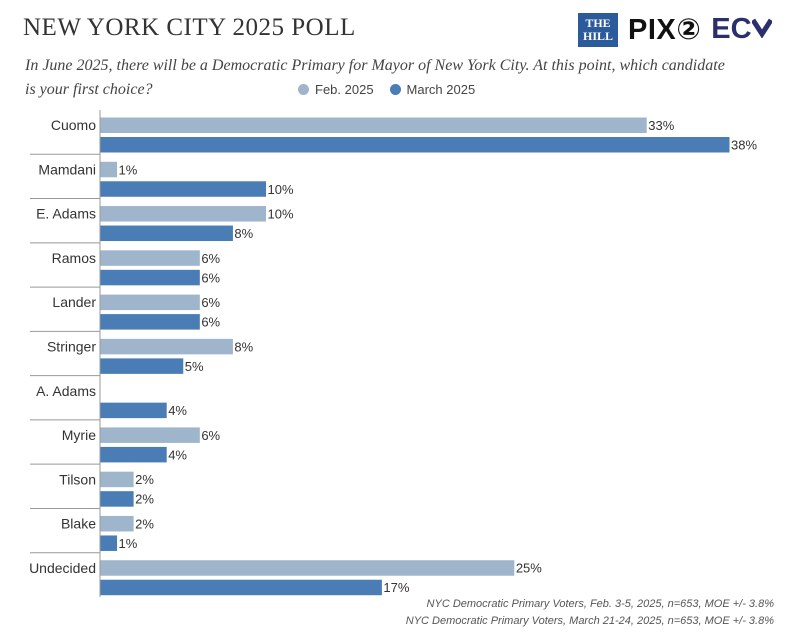  What do you see at coordinates (386, 89) in the screenshot?
I see `chart-legend: Feb. 2025 March 2025` at bounding box center [386, 89].